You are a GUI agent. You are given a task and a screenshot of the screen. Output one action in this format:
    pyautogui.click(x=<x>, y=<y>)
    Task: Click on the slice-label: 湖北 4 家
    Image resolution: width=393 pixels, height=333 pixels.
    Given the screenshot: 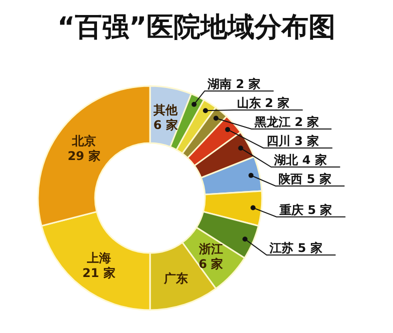 What is the action you would take?
    pyautogui.click(x=300, y=159)
    